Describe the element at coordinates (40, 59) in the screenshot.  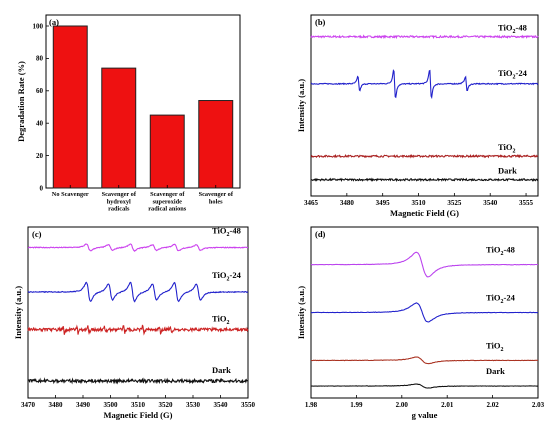
I see `y-tick-label: 80` at that location.